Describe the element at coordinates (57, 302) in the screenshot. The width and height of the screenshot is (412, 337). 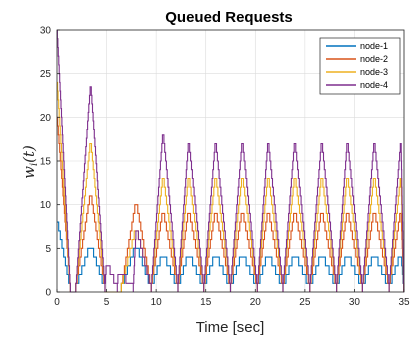
I see `x-tick-label: 0` at that location.